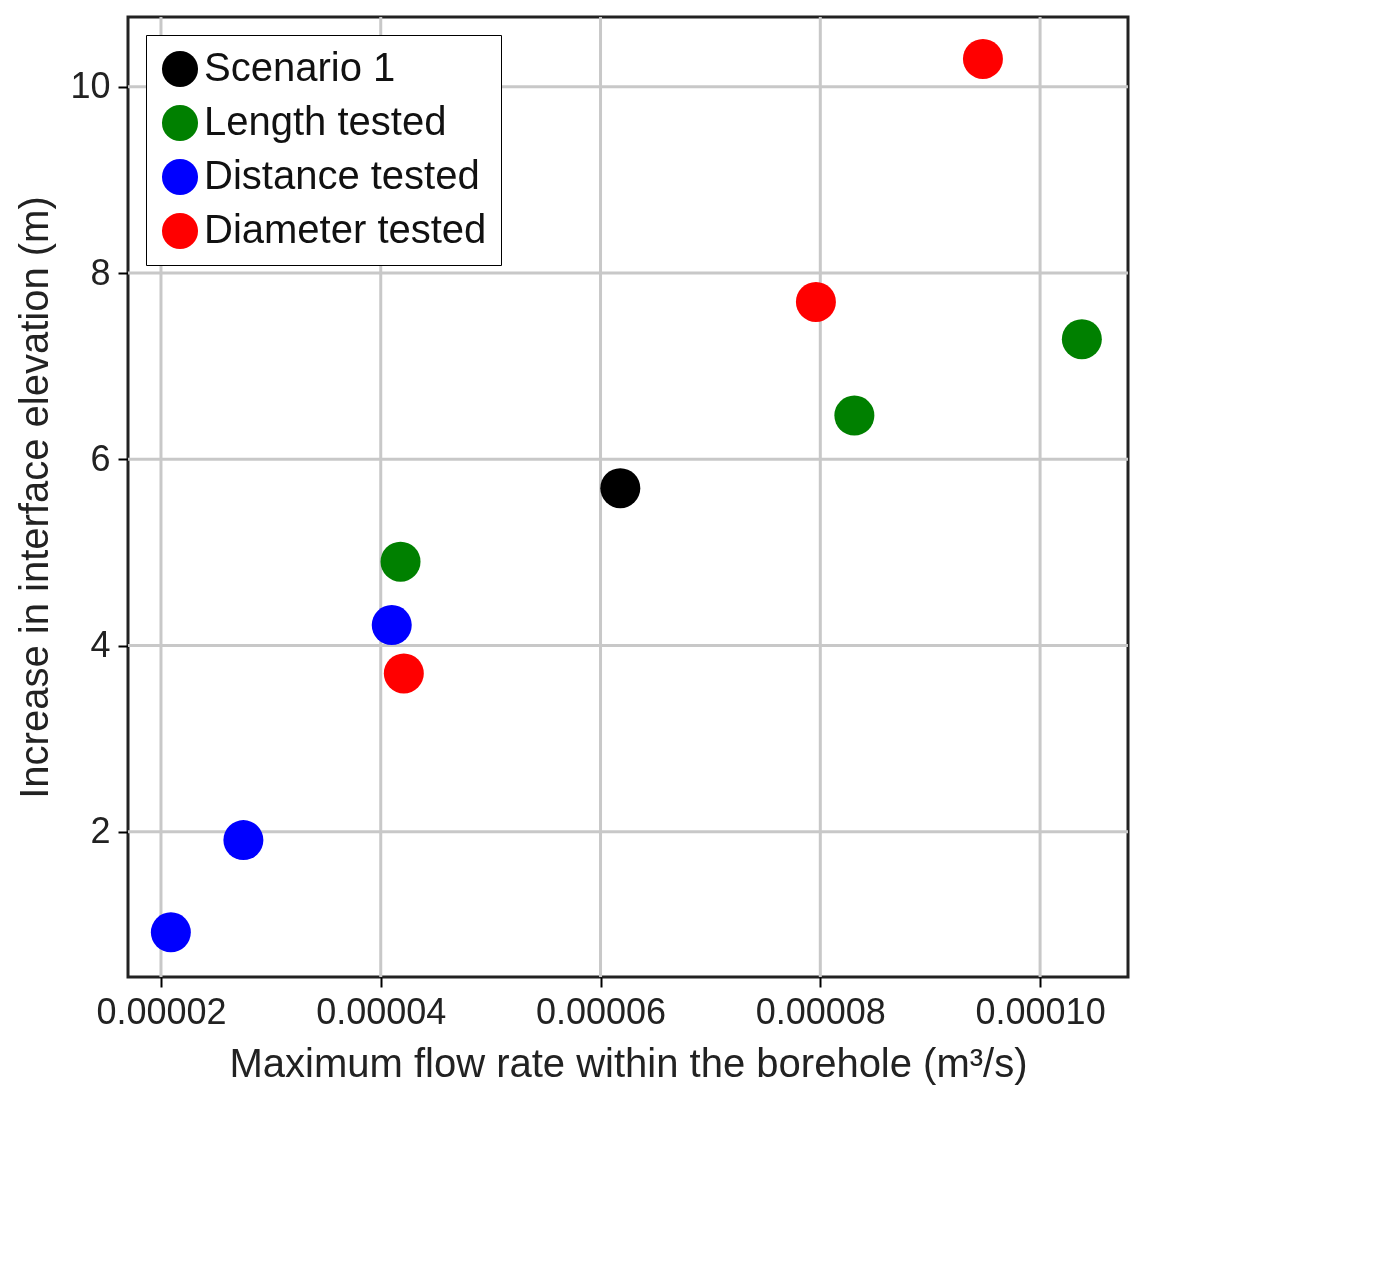 The width and height of the screenshot is (1373, 1285). Describe the element at coordinates (381, 1011) in the screenshot. I see `x-tick-label: 0.00004` at that location.